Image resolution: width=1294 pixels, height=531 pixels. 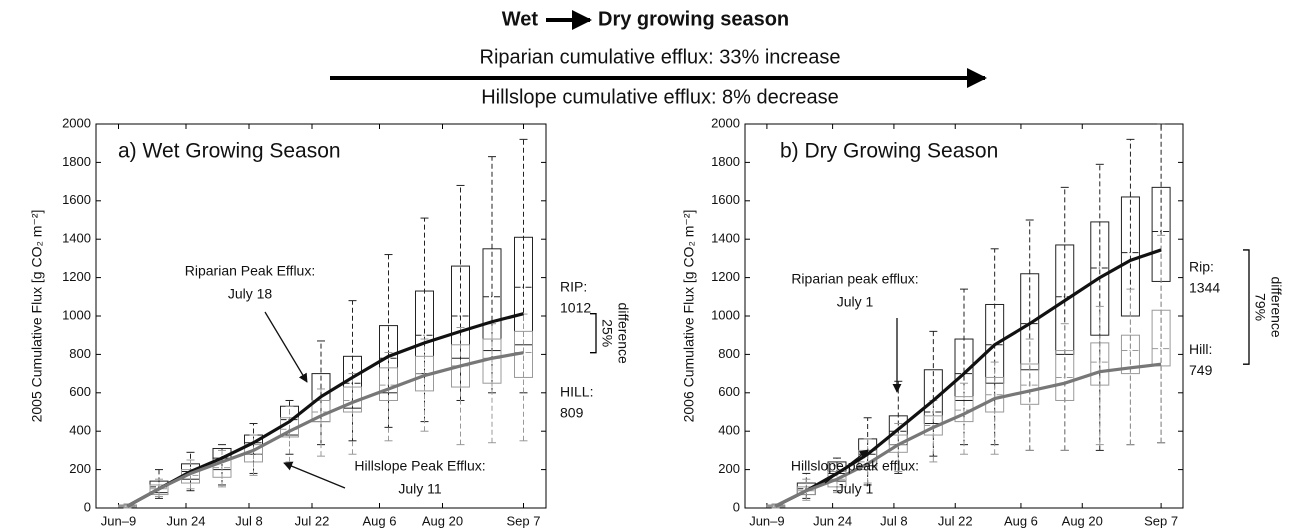 What do you see at coordinates (575, 307) in the screenshot?
I see `end-value: 1012` at bounding box center [575, 307].